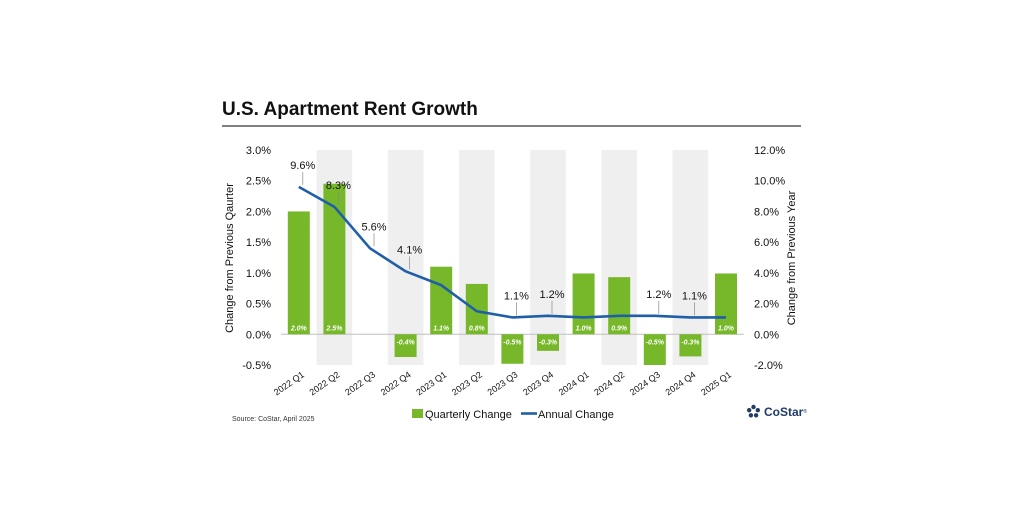 The height and width of the screenshot is (512, 1024). Describe the element at coordinates (289, 383) in the screenshot. I see `x-axis-tick: 2022 Q1` at that location.